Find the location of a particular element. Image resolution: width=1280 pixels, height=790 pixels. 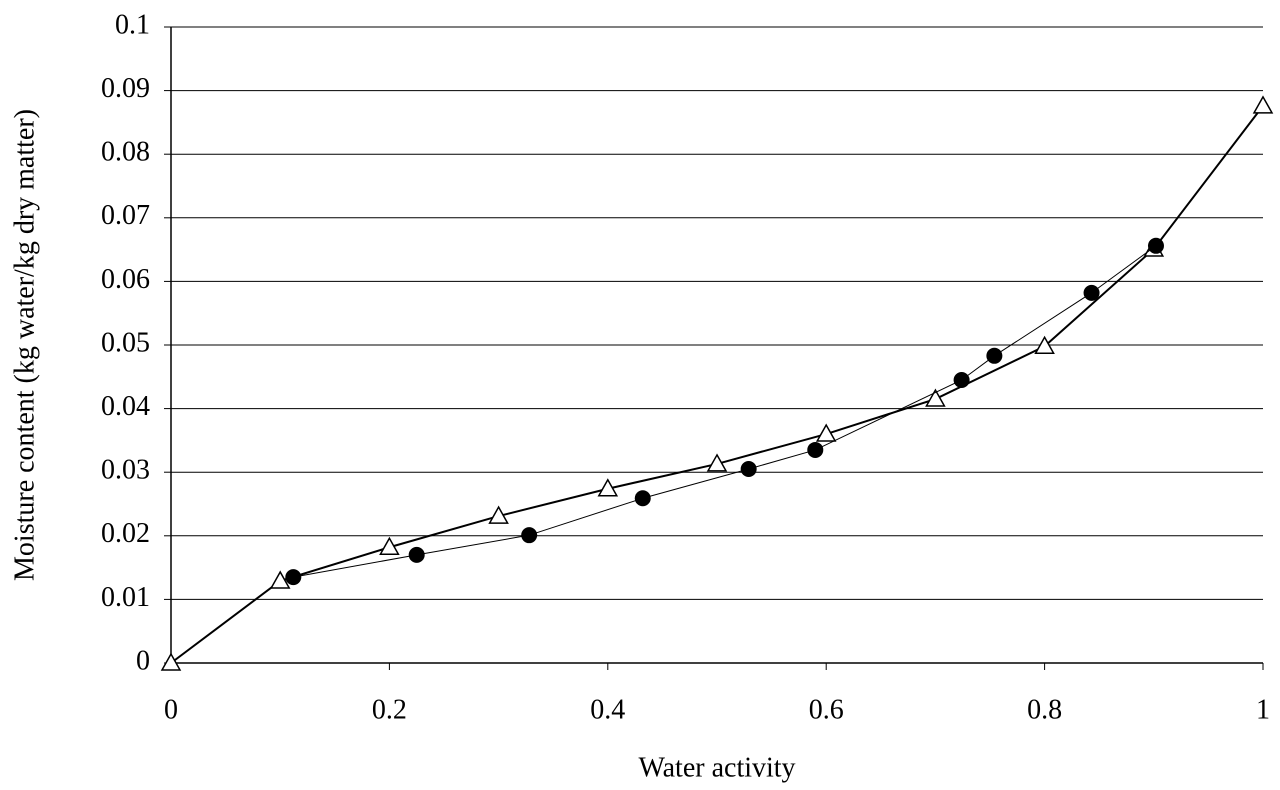

y-tick-label: 0.02 is located at coordinates (125, 533).